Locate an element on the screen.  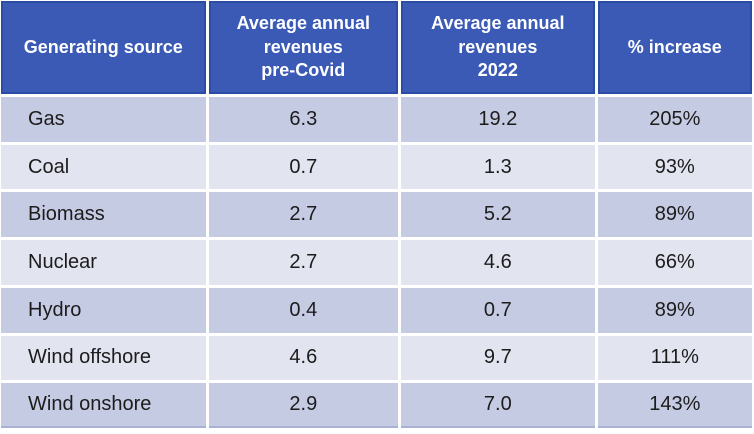
cell-increase: 143% is located at coordinates (674, 405).